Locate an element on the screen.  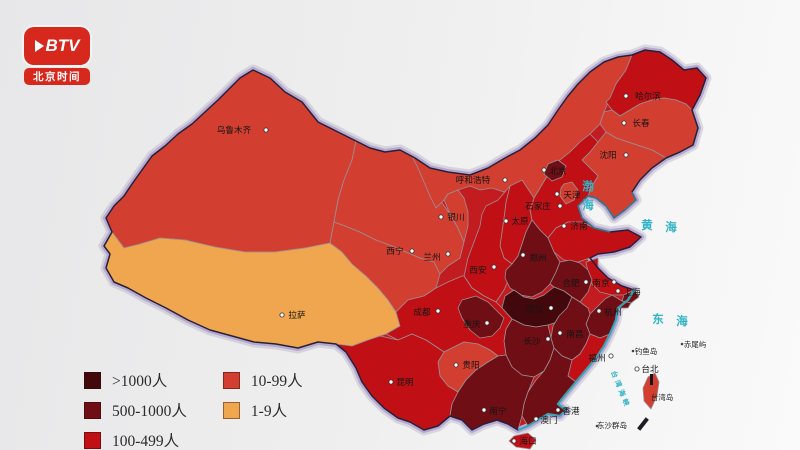
sea-label: 台湾海峡 is located at coordinates (620, 389).